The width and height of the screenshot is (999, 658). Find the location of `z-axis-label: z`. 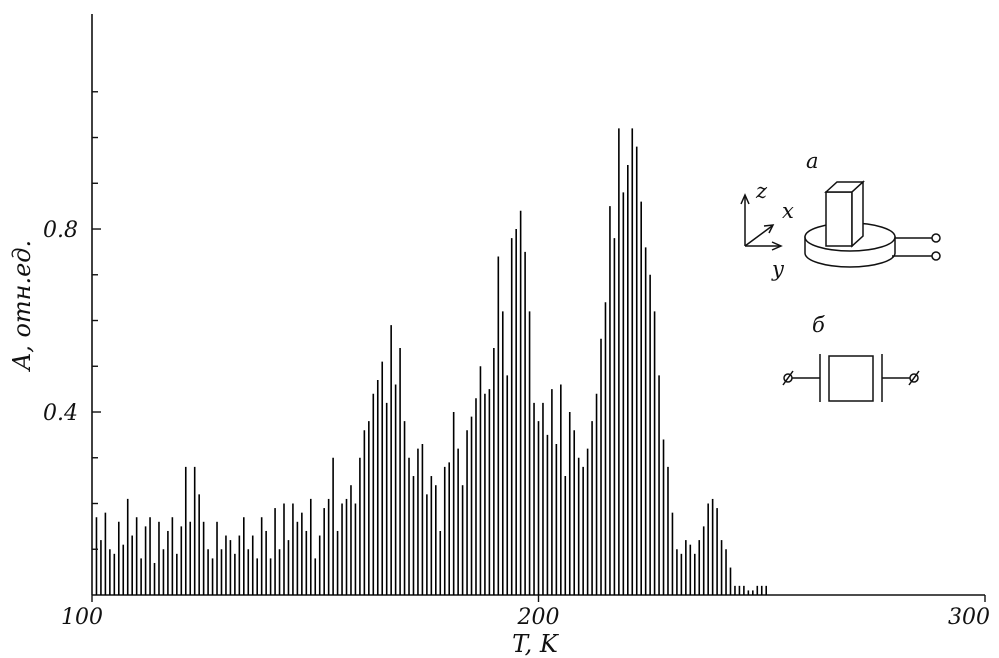

z-axis-label: z is located at coordinates (761, 191).